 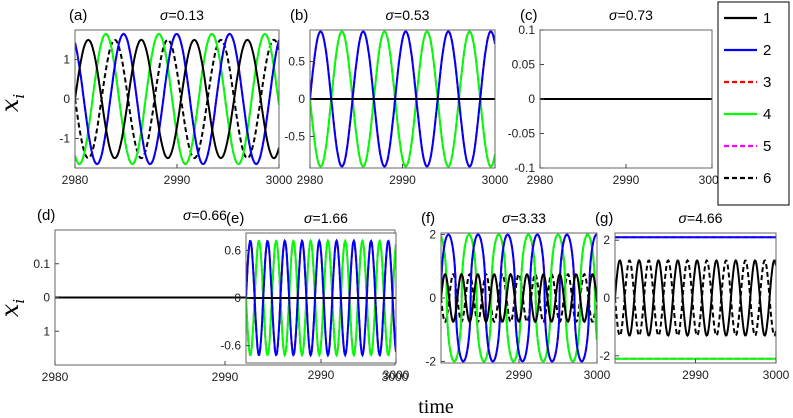 What do you see at coordinates (432, 235) in the screenshot?
I see `panel-f-ytick-label: 2` at bounding box center [432, 235].